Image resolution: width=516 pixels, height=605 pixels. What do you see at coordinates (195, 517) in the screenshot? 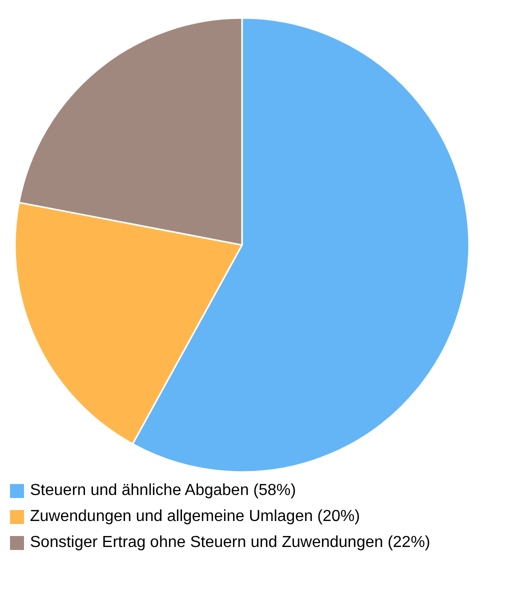
I see `legend-label: Zuwendungen und allgemeine Umlagen (20%)` at bounding box center [195, 517].